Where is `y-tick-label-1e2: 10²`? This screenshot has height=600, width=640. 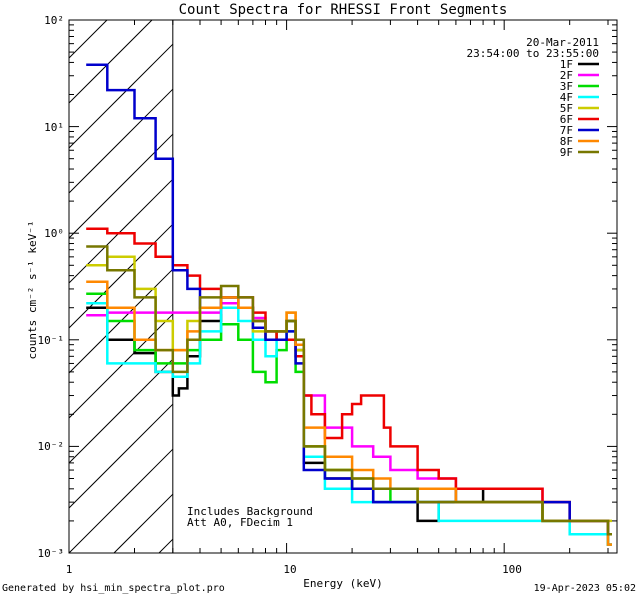
y-tick-label-1e2: 10² is located at coordinates (54, 20).